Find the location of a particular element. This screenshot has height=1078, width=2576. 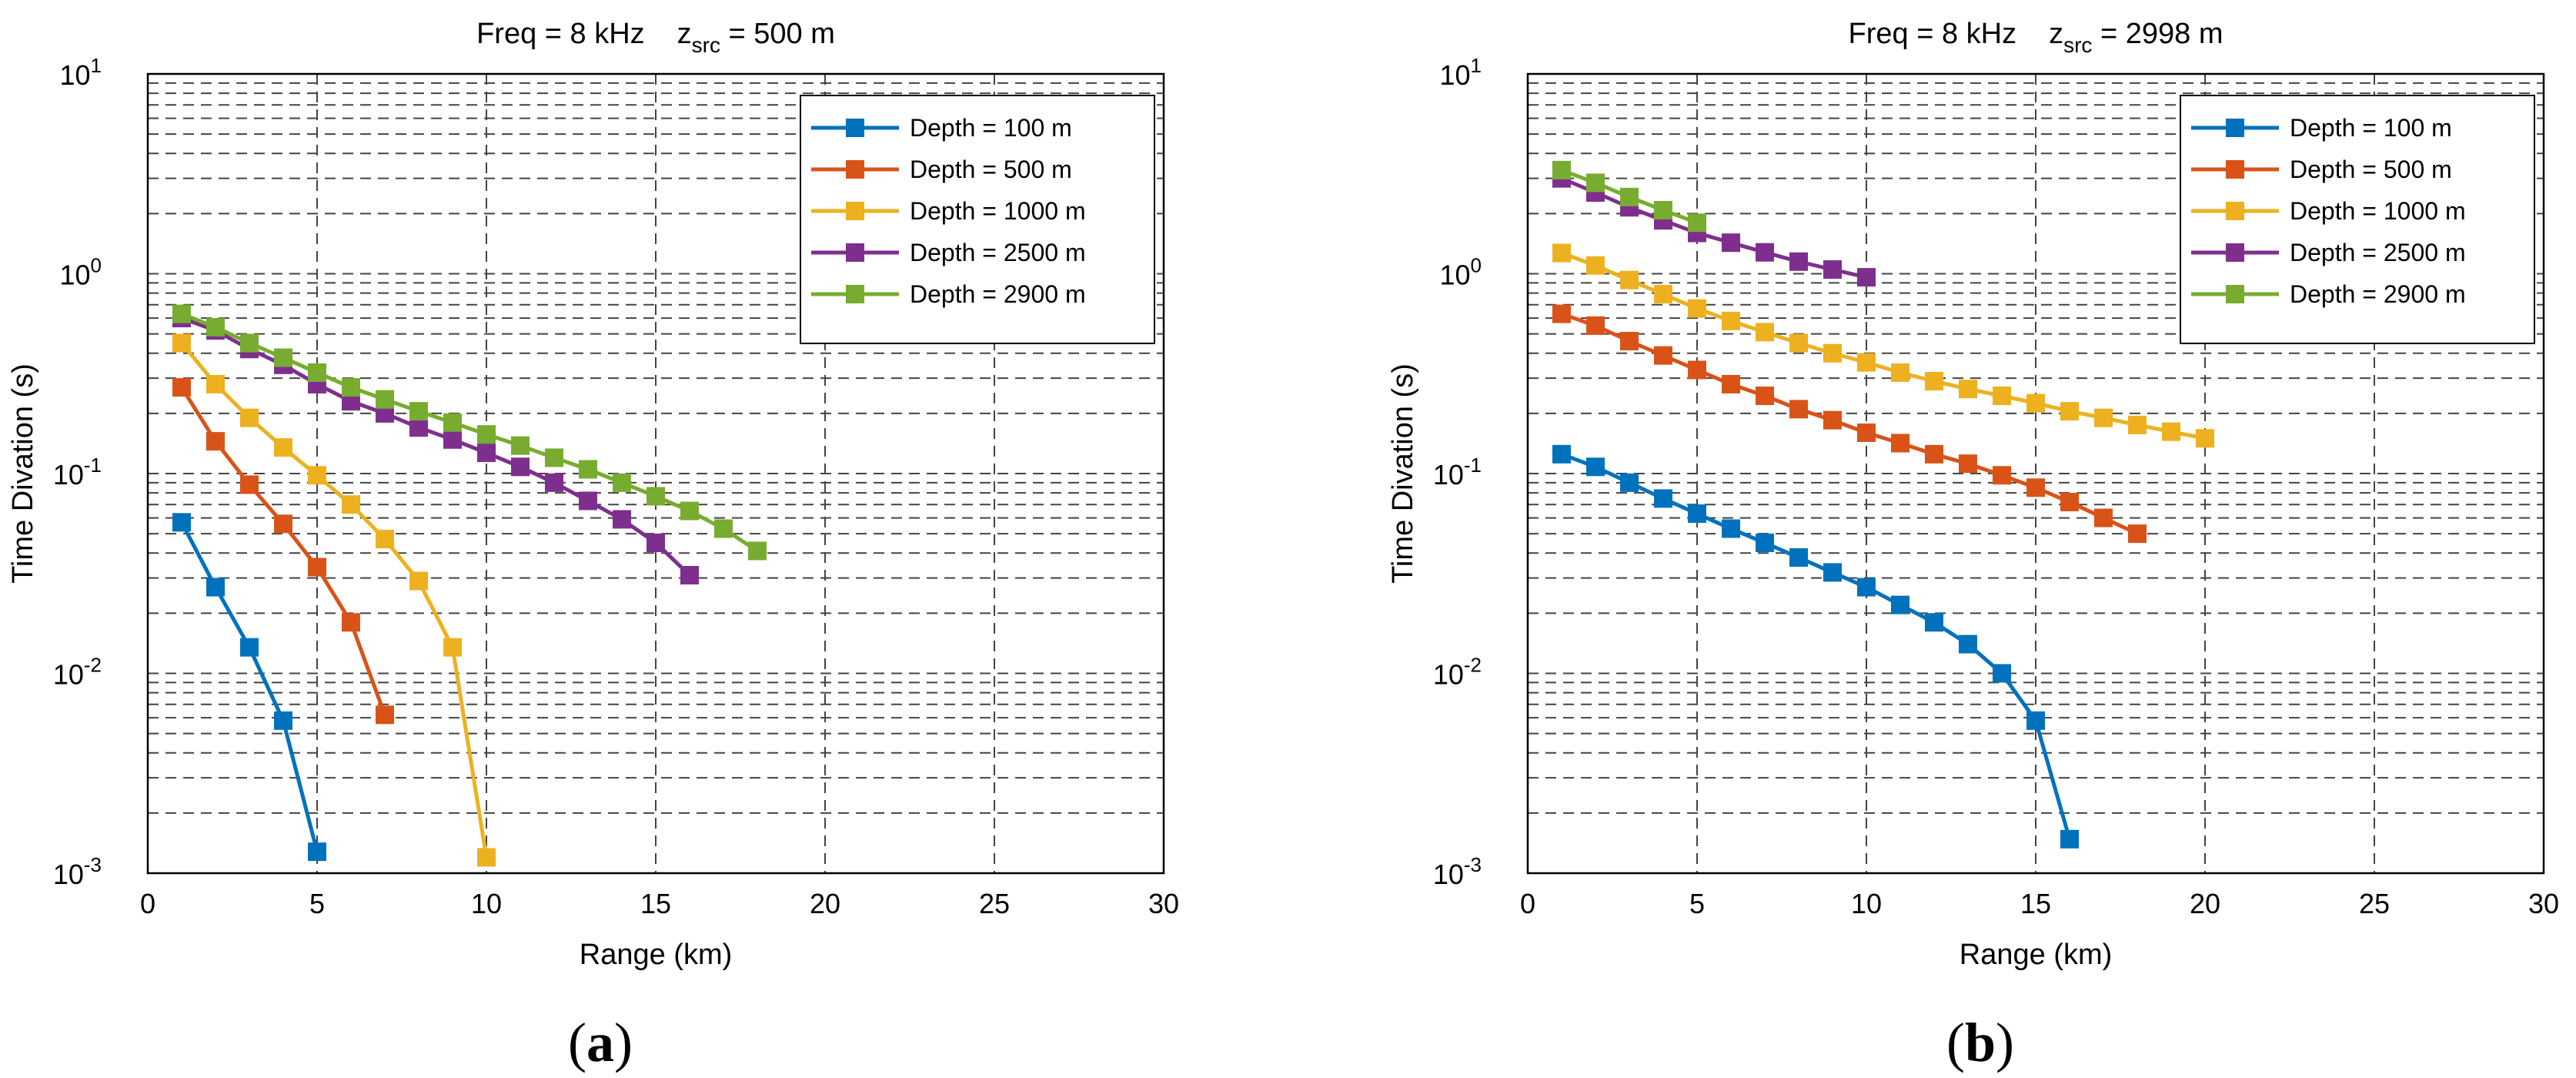

y-tick-exponent: 0 is located at coordinates (96, 265).